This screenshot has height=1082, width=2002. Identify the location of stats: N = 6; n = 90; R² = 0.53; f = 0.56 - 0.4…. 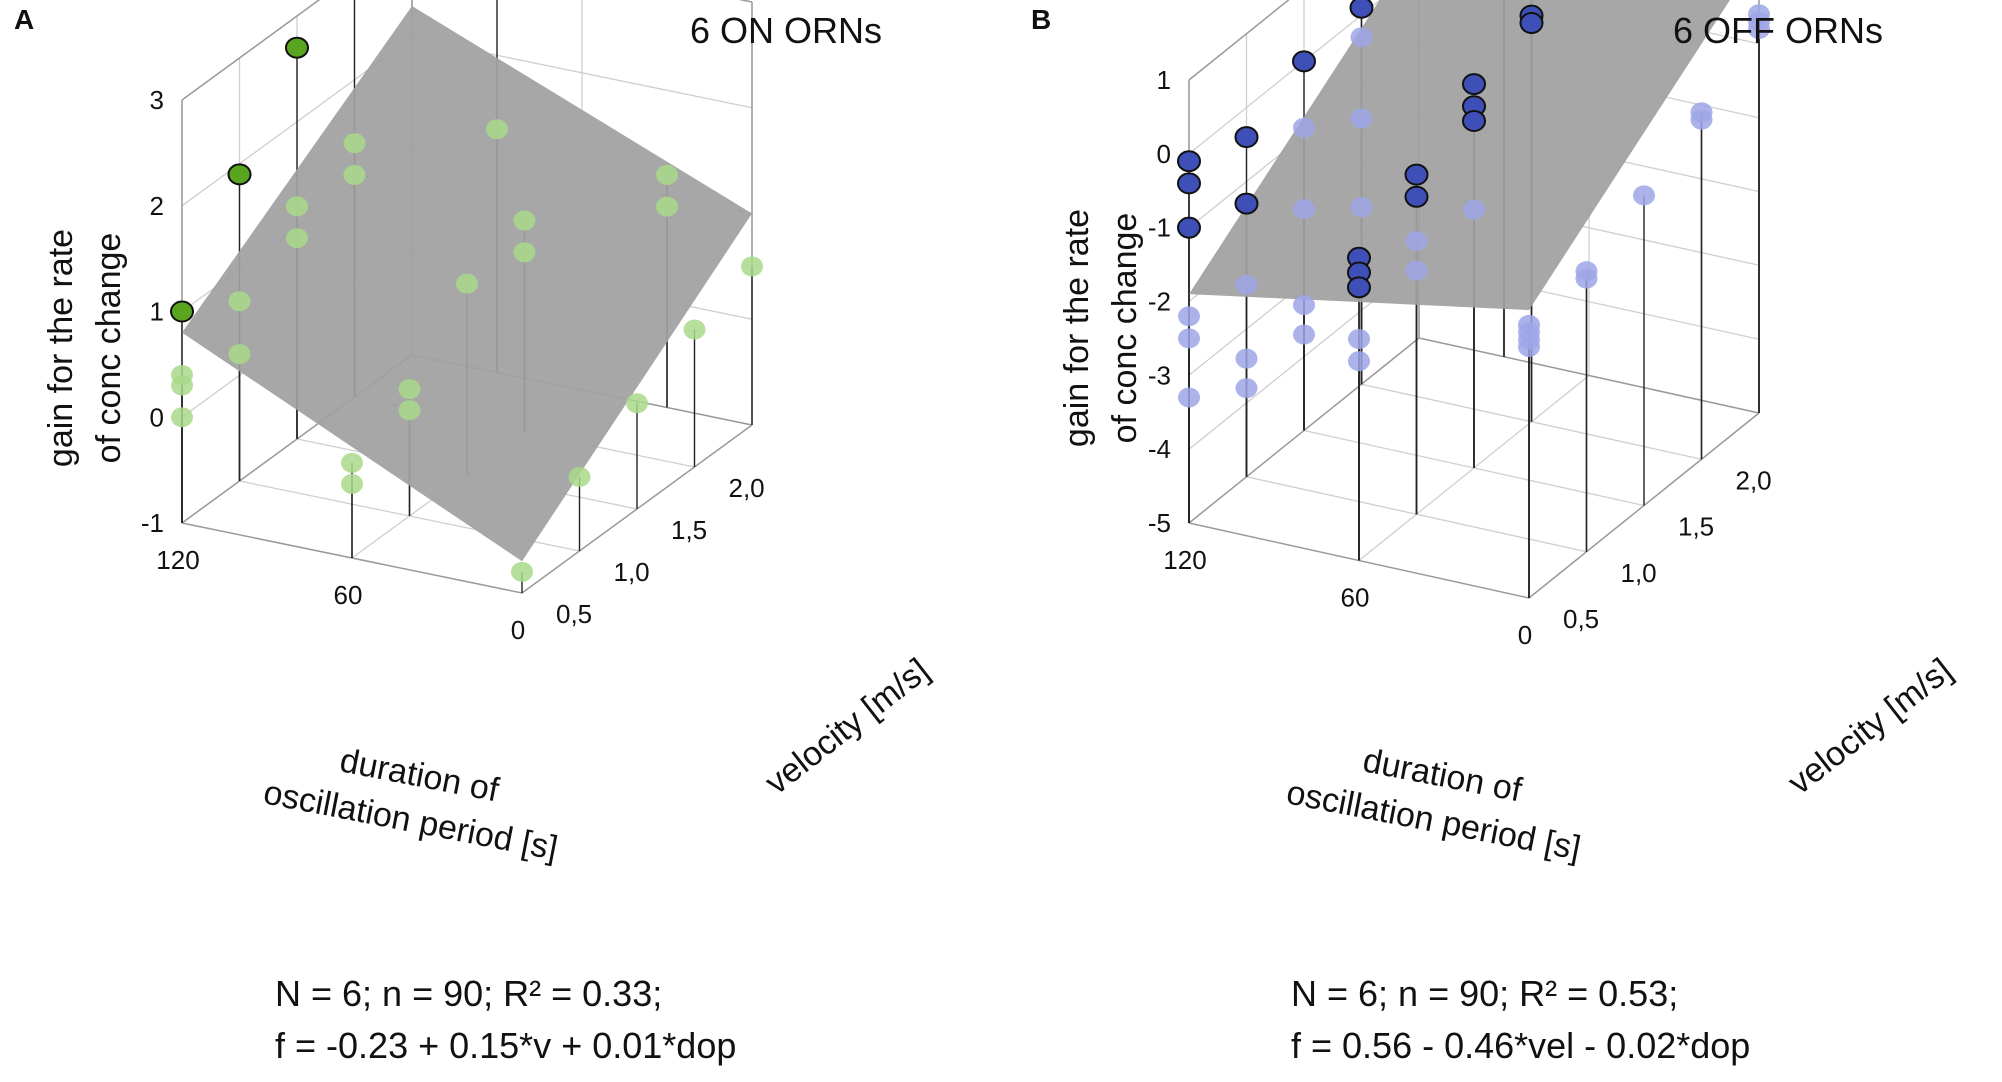
(1520, 1020).